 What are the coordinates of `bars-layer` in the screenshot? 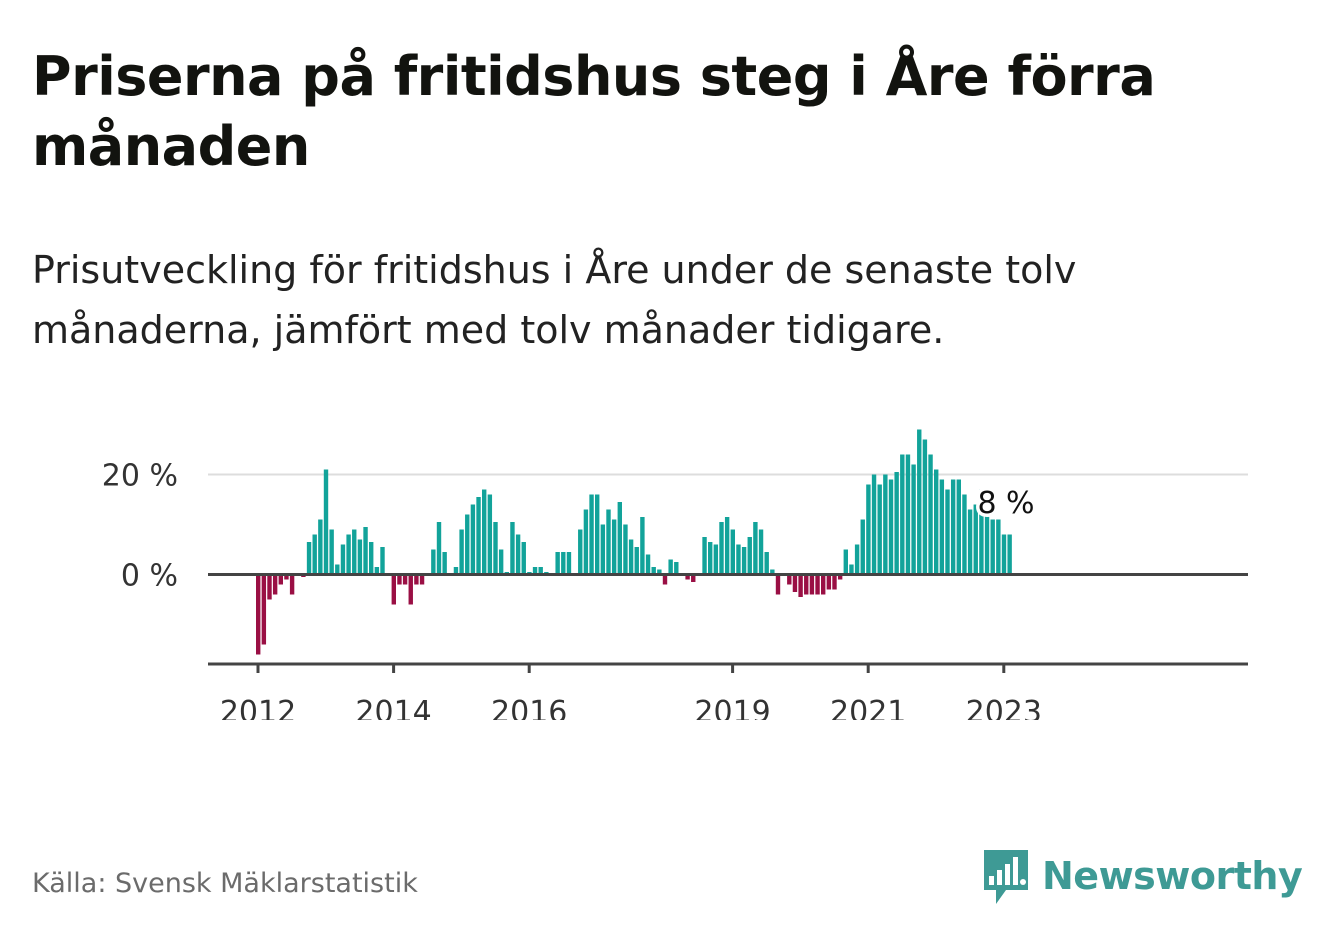 It's located at (634, 542).